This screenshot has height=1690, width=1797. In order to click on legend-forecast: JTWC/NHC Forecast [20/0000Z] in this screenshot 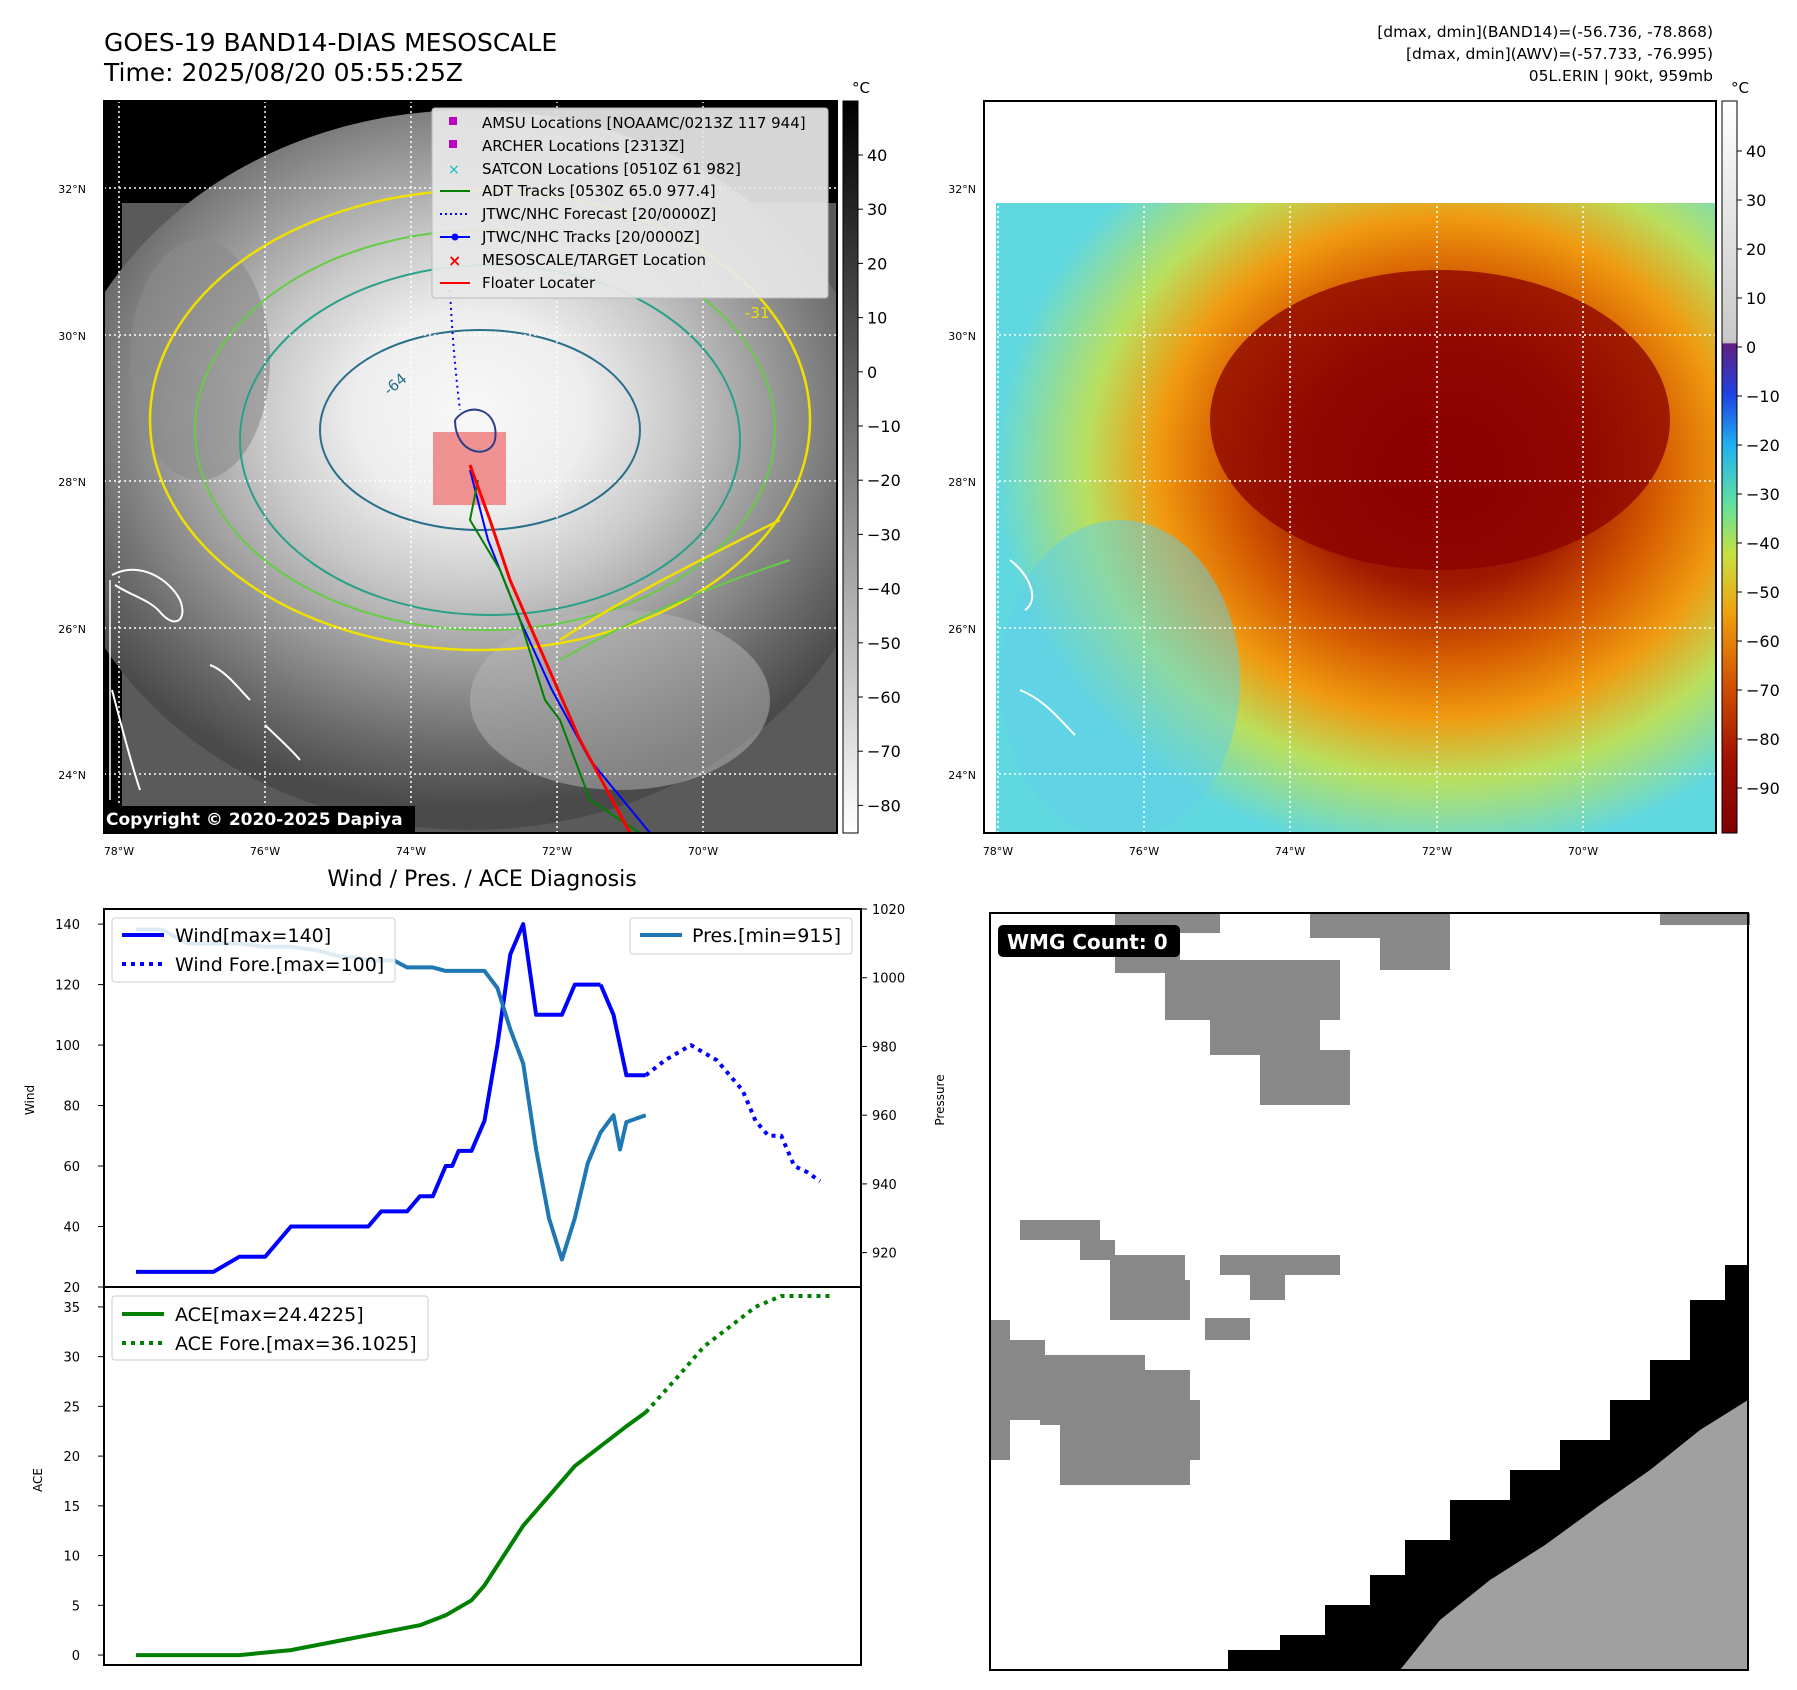, I will do `click(598, 214)`.